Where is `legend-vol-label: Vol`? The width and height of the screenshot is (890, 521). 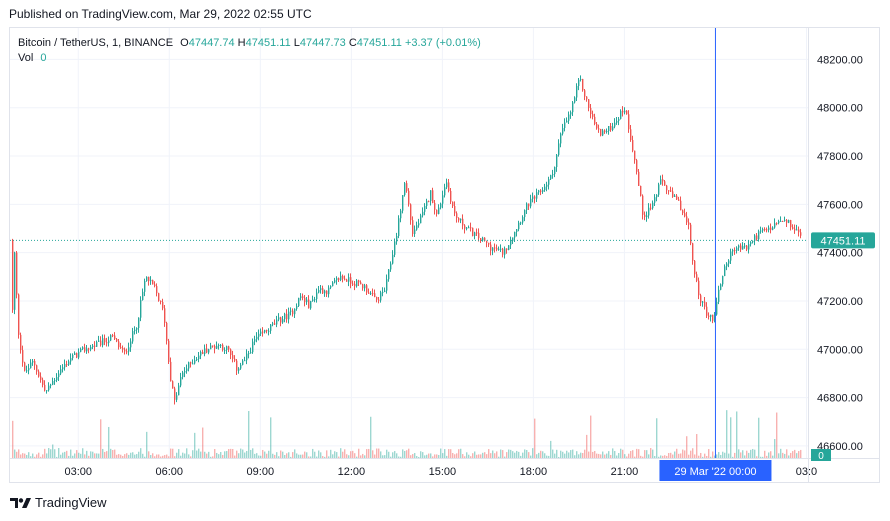
legend-vol-label: Vol is located at coordinates (26, 58).